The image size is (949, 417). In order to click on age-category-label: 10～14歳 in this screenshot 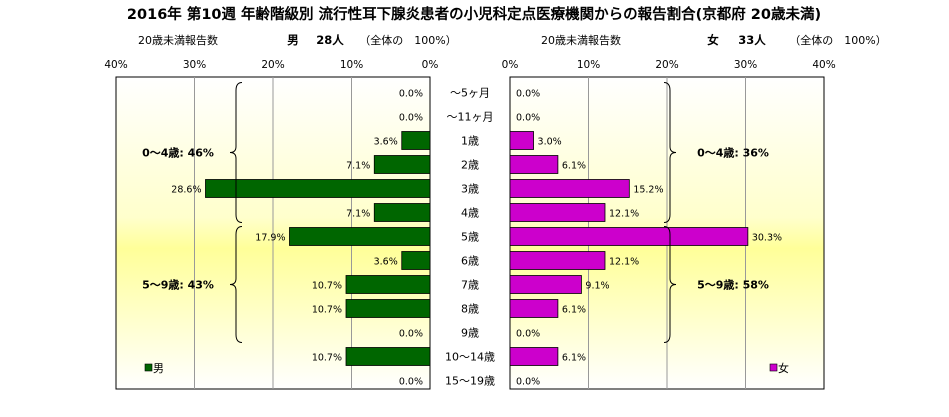, I will do `click(470, 357)`.